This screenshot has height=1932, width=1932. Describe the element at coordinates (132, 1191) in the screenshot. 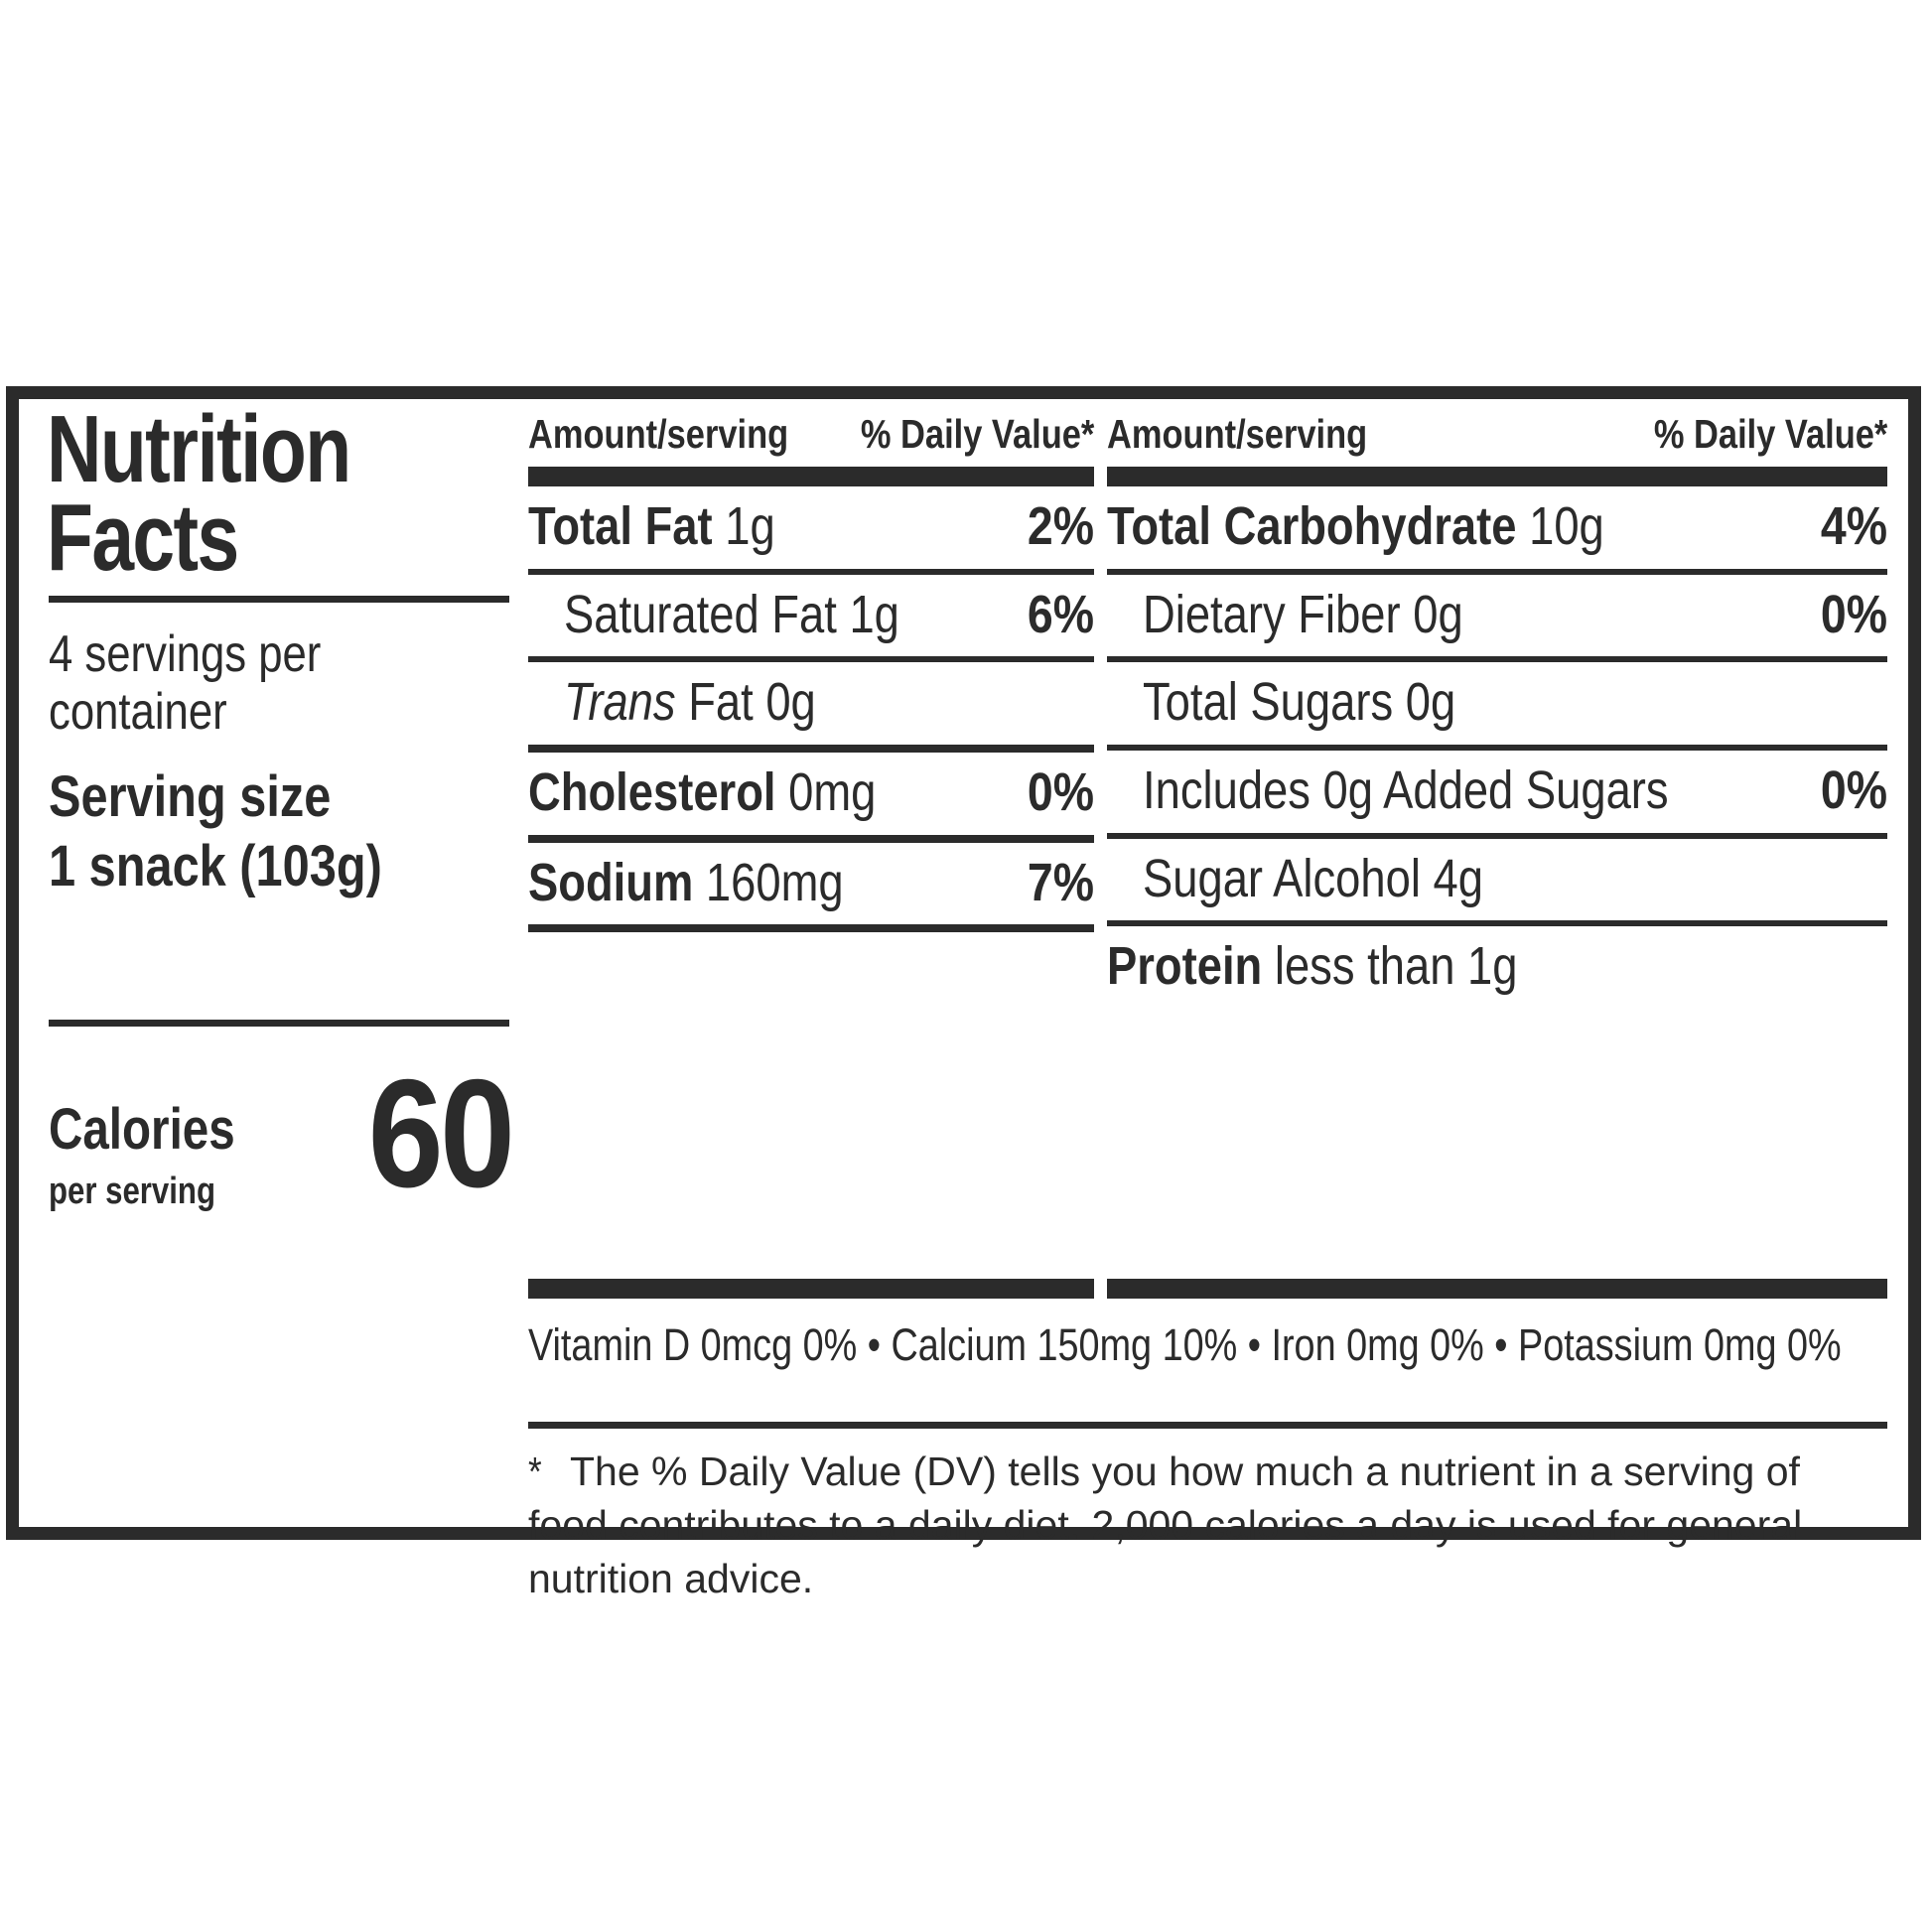

I see `calories-sublabel: per serving` at that location.